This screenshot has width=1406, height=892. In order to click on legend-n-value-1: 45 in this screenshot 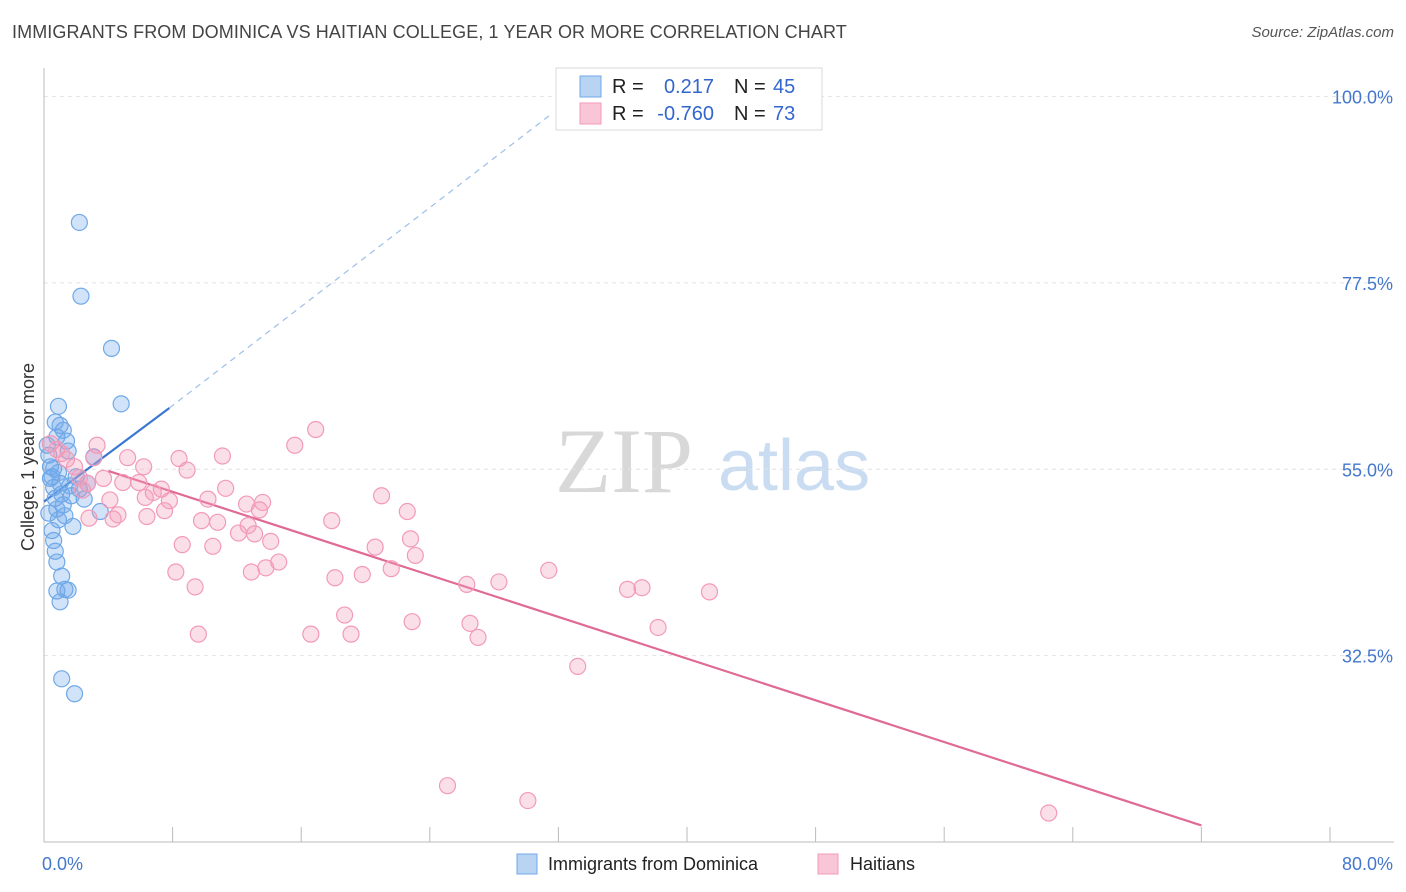, I will do `click(784, 87)`.